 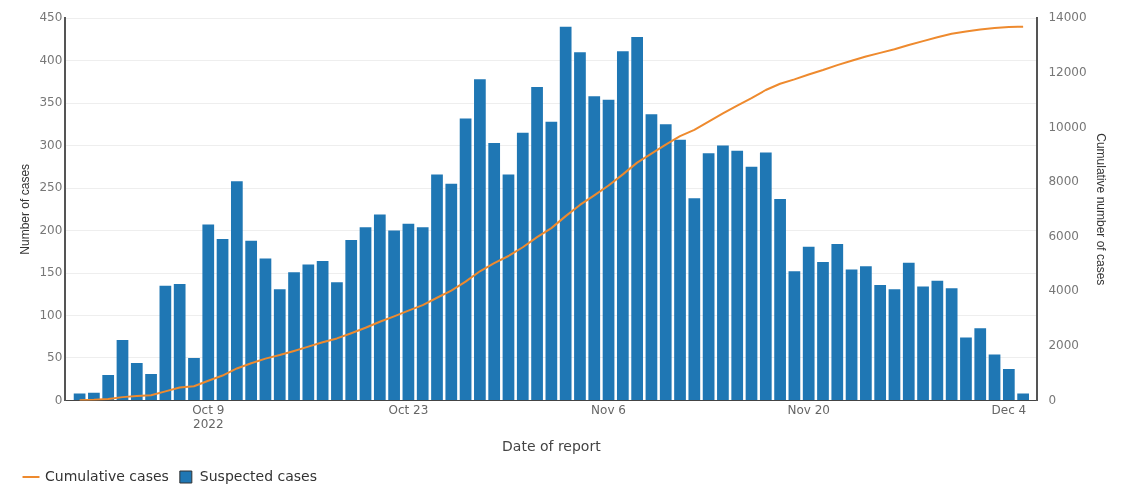 What do you see at coordinates (1063, 235) in the screenshot?
I see `y2-tick-label: 6000` at bounding box center [1063, 235].